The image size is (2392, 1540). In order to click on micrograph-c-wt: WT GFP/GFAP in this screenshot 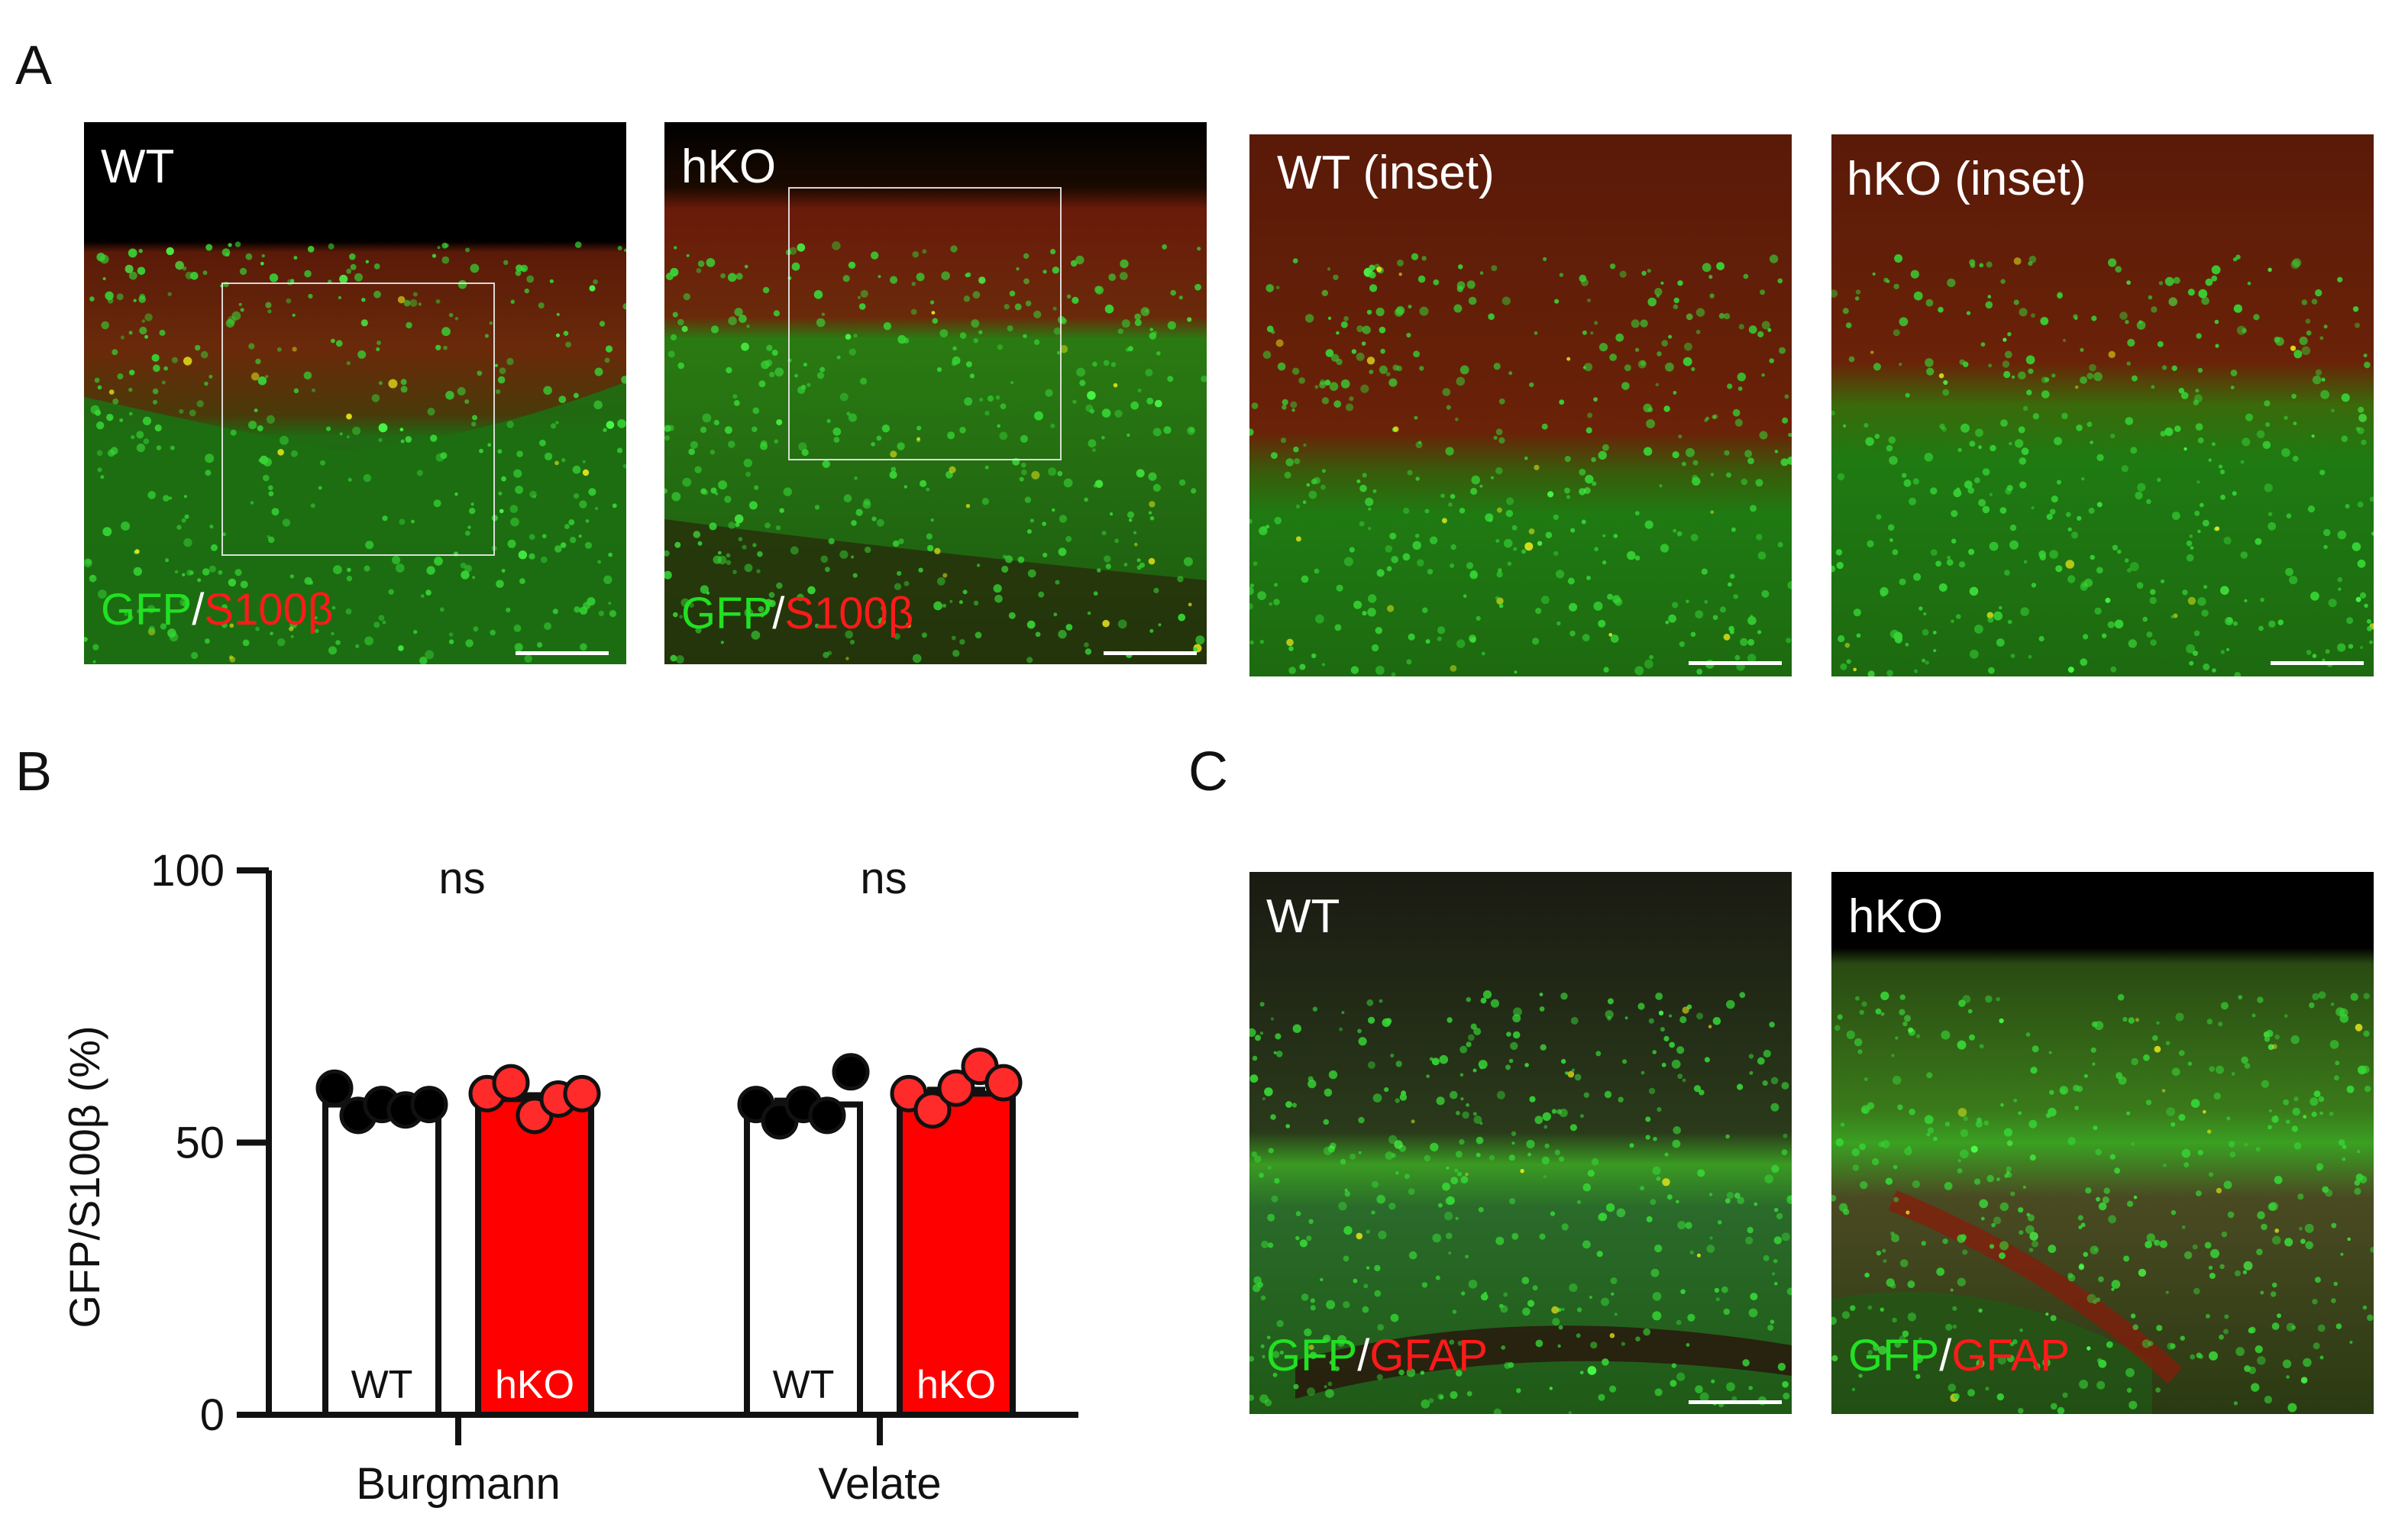, I will do `click(1520, 1143)`.